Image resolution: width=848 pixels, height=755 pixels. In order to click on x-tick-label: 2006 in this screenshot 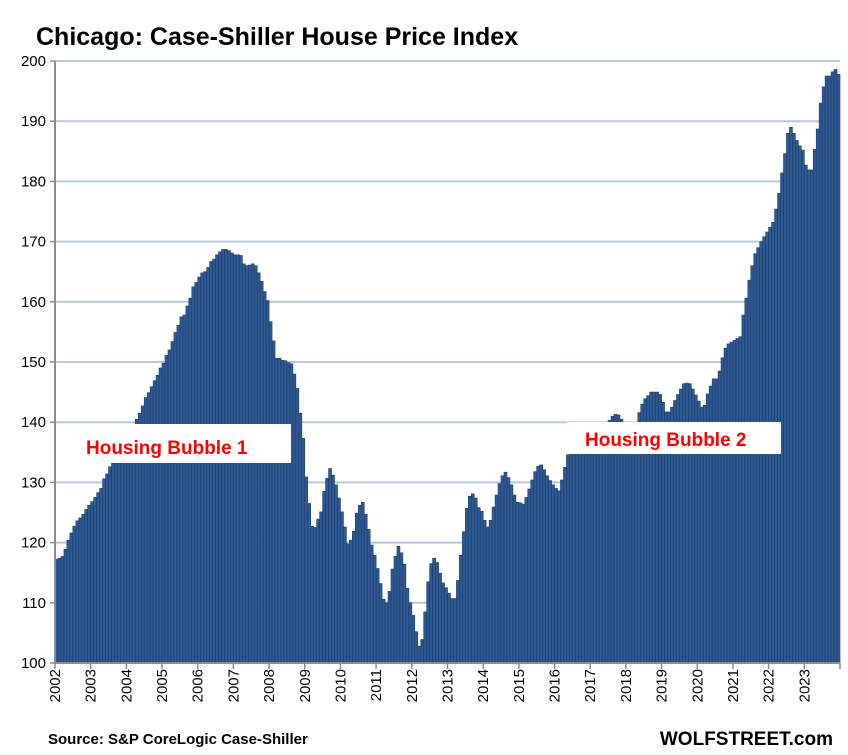, I will do `click(198, 685)`.